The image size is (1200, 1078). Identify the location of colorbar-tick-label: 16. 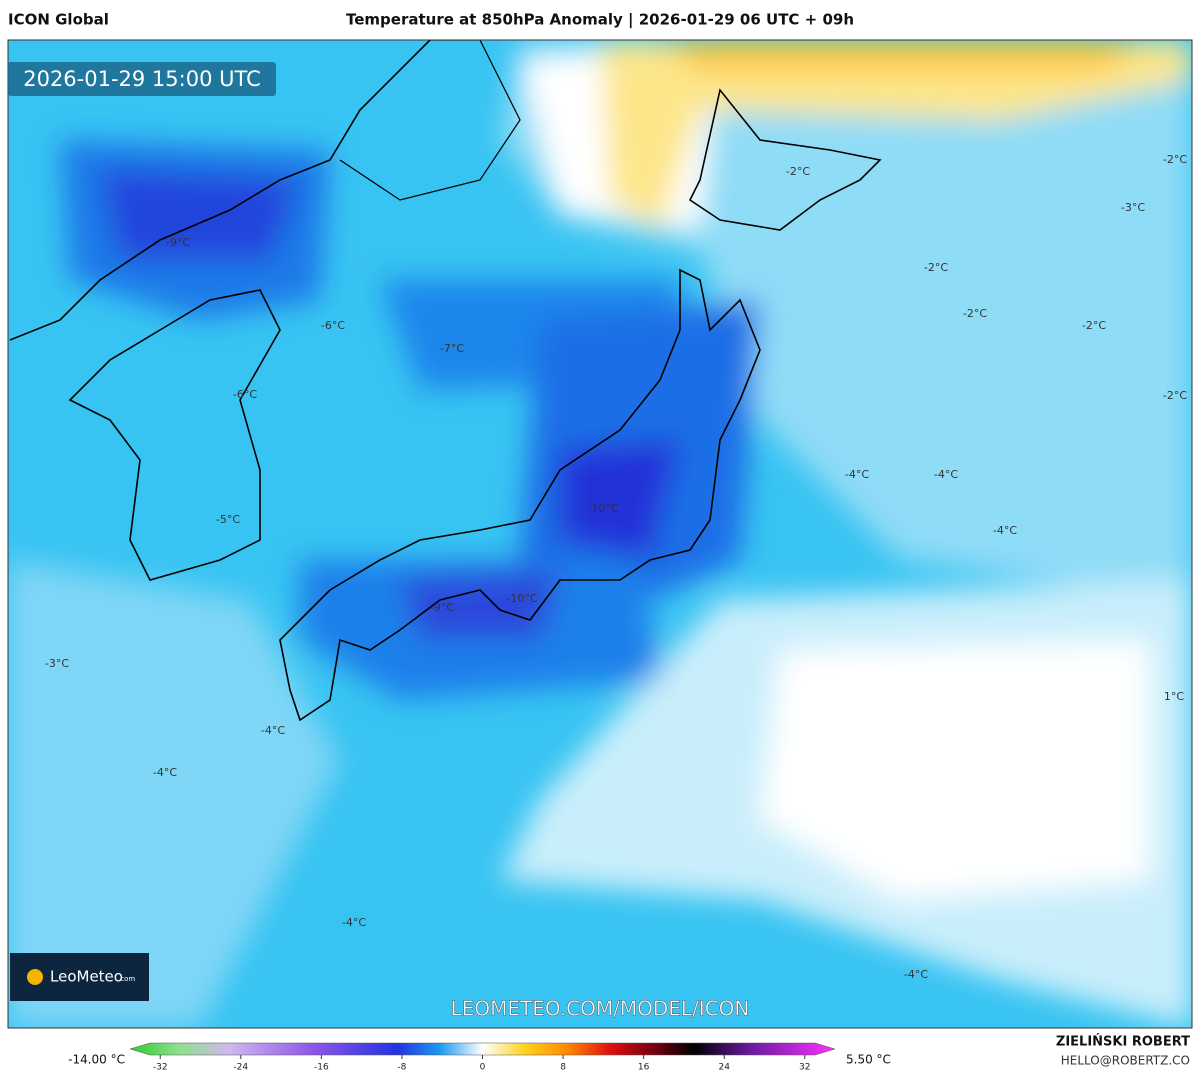
(644, 1068).